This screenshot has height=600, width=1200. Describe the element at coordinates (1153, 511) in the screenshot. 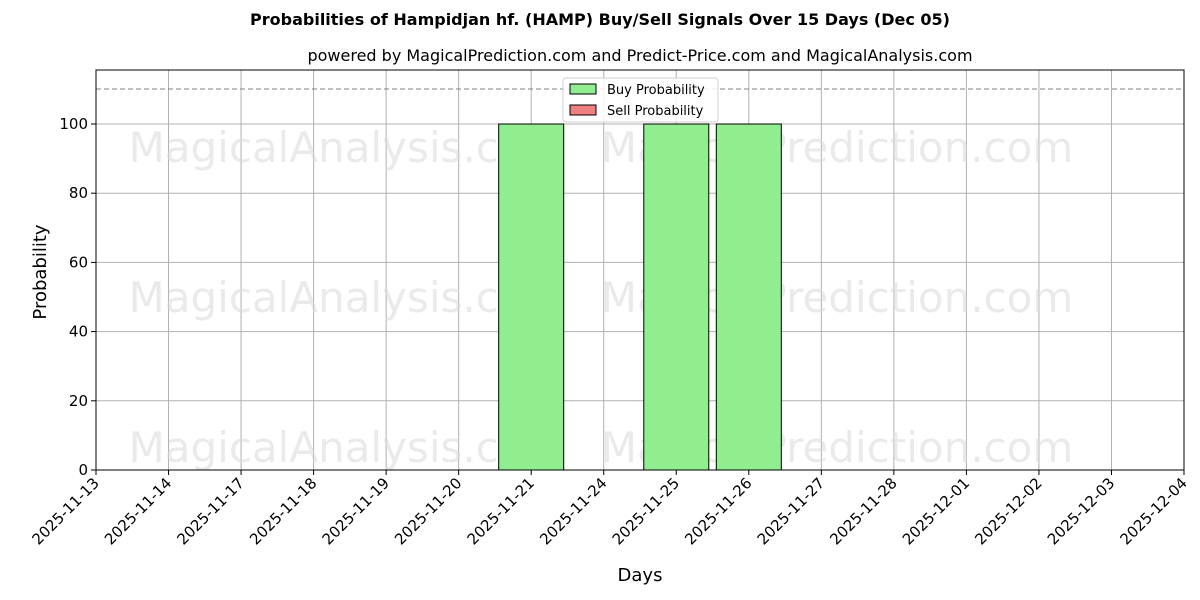

I see `x-tick-label: 2025-12-04` at that location.